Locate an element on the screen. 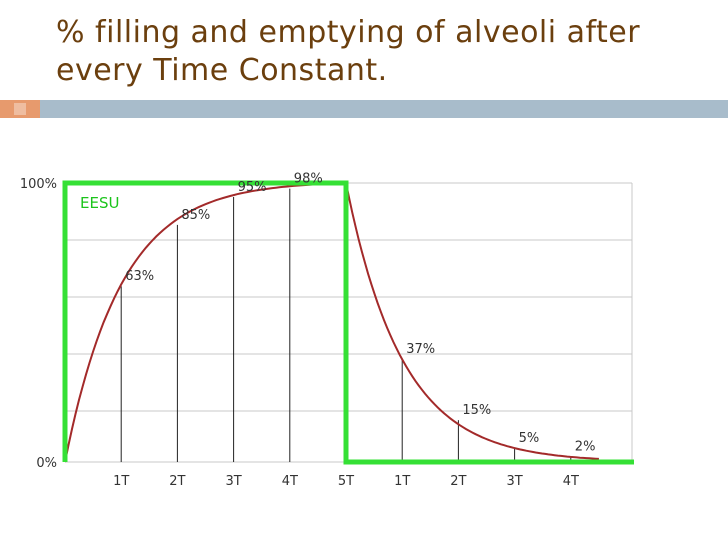 This screenshot has width=728, height=546. y-axis-labels: 100% 0% is located at coordinates (38, 324).